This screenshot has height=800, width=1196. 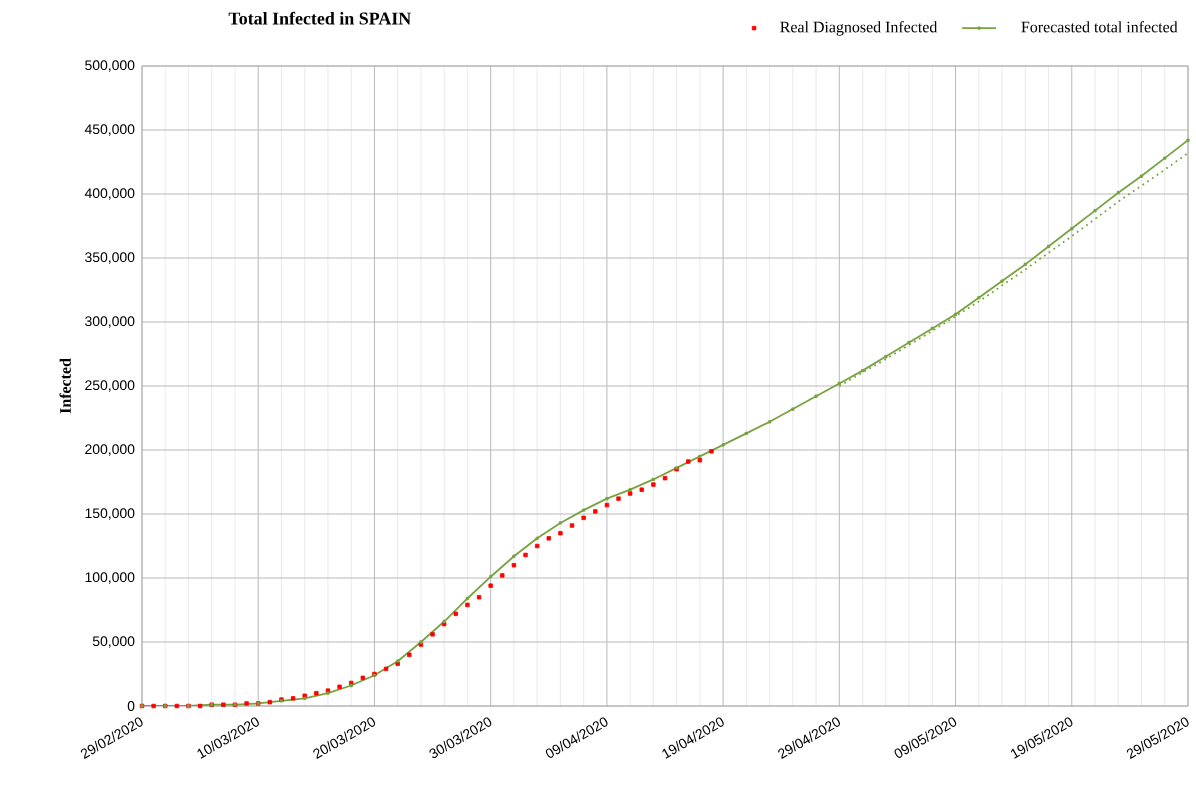 What do you see at coordinates (319, 18) in the screenshot?
I see `chart-title: Total Infected in SPAIN` at bounding box center [319, 18].